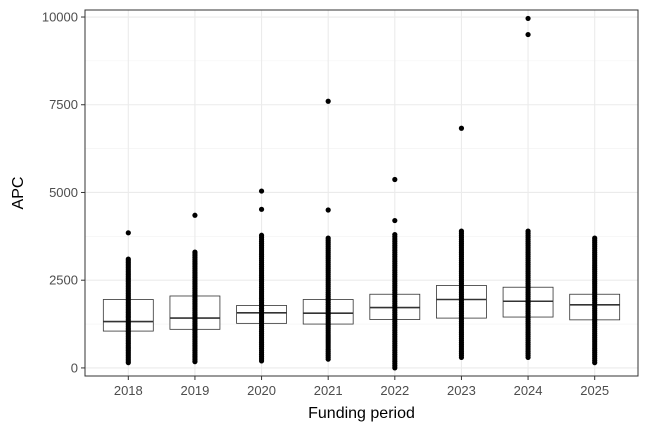  I want to click on x-tick-label: 2020, so click(261, 390).